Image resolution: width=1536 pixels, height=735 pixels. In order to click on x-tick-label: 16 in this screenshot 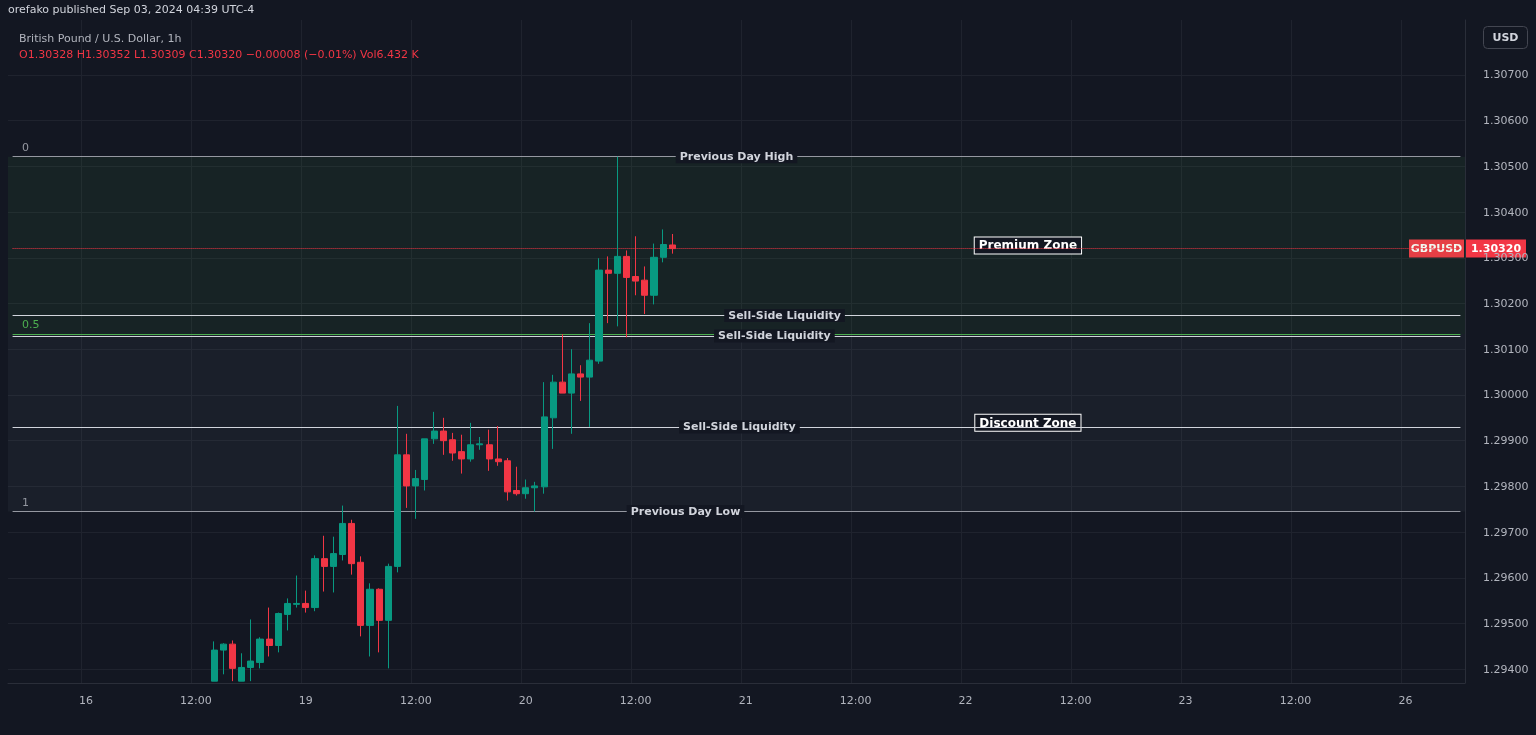, I will do `click(85, 700)`.